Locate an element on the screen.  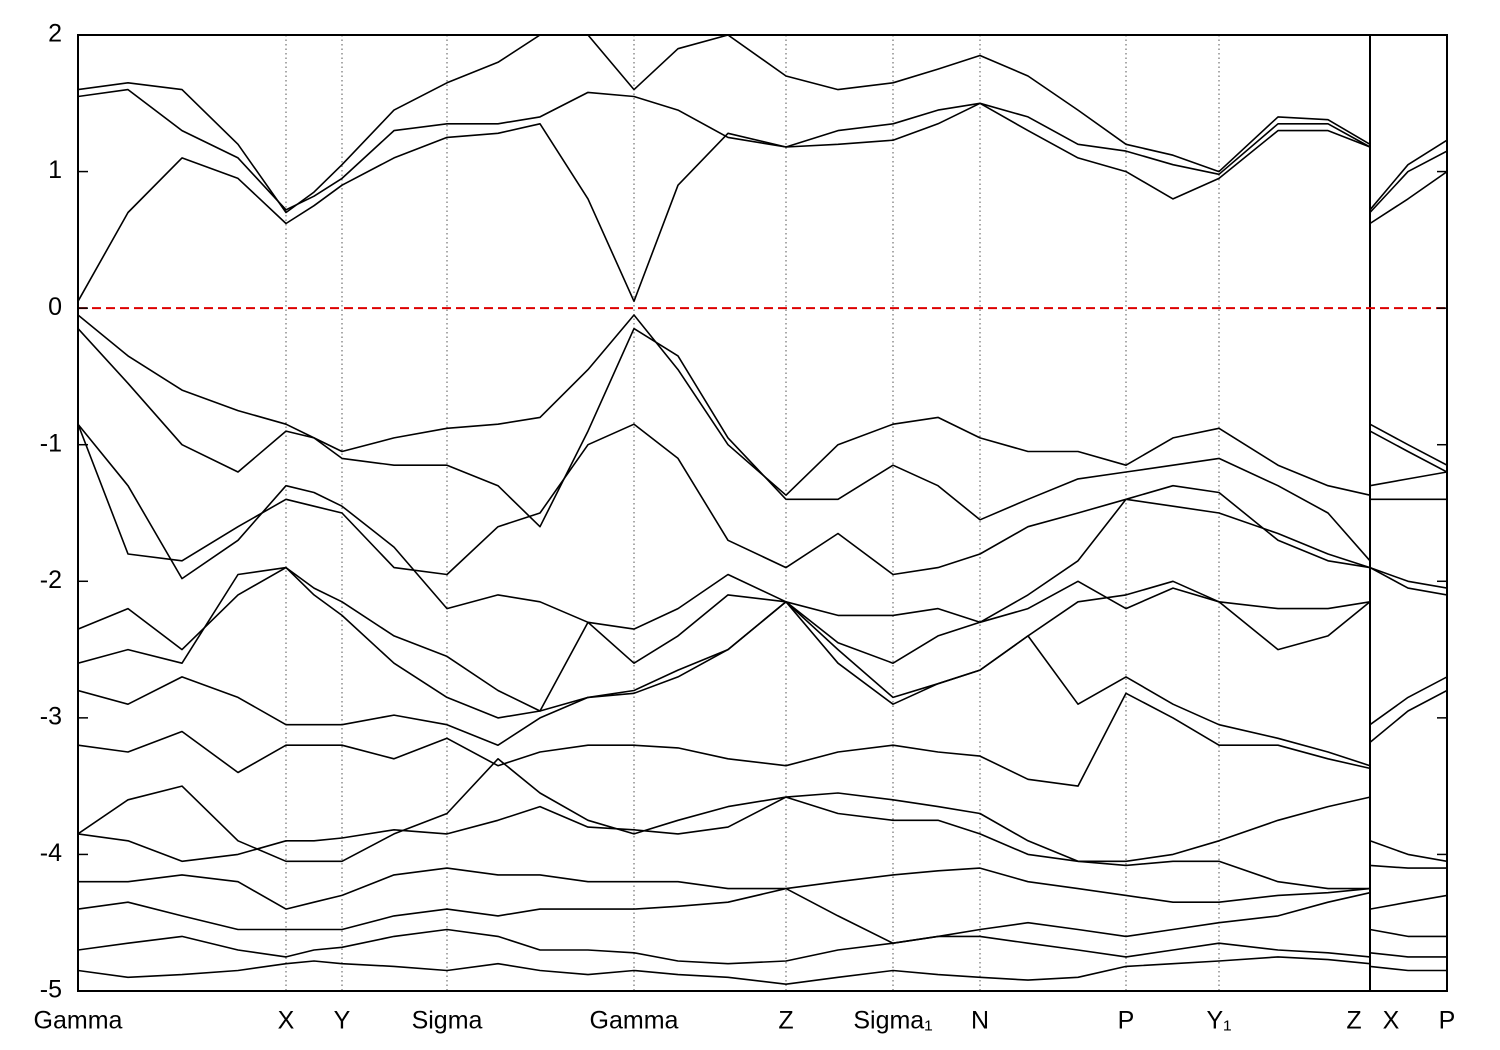
x-tick-label: Sigma is located at coordinates (447, 1021).